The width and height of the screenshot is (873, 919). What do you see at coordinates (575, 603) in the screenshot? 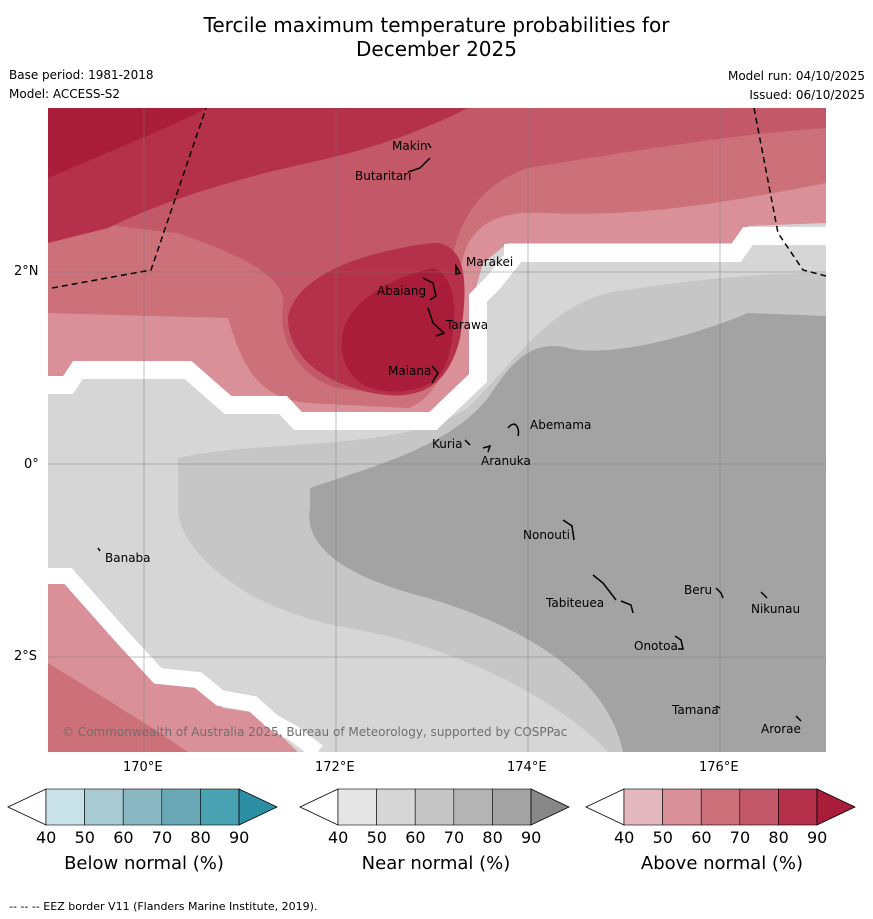
I see `place-label: Tabiteuea` at bounding box center [575, 603].